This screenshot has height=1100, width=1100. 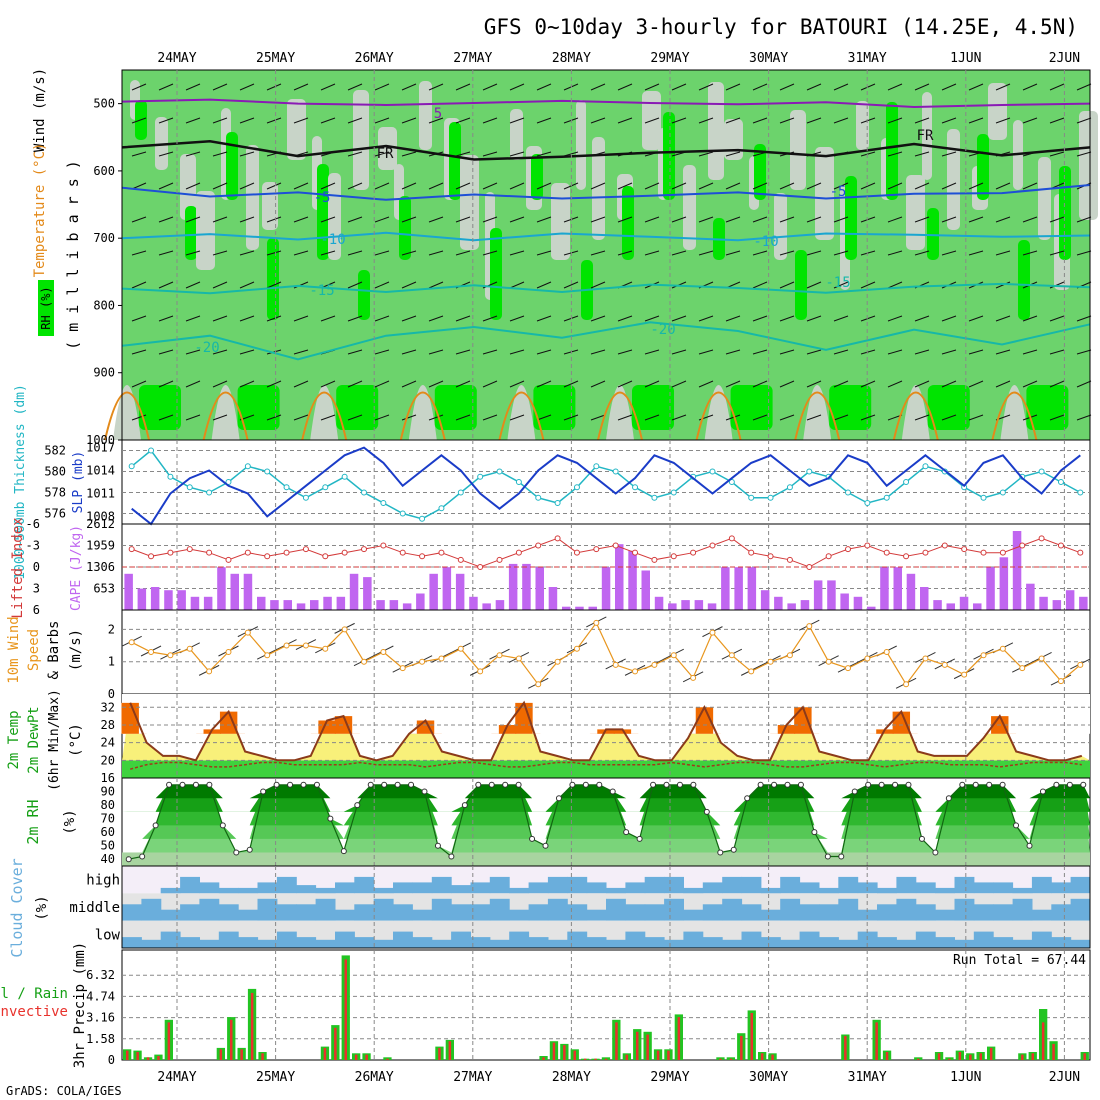 I want to click on contour-label: -15, so click(x=837, y=283).